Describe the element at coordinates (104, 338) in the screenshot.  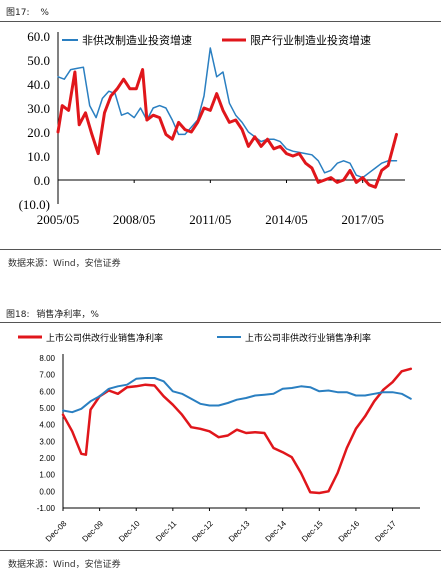
I see `legend-label-0: 上市公司供改行业销售净利率` at that location.